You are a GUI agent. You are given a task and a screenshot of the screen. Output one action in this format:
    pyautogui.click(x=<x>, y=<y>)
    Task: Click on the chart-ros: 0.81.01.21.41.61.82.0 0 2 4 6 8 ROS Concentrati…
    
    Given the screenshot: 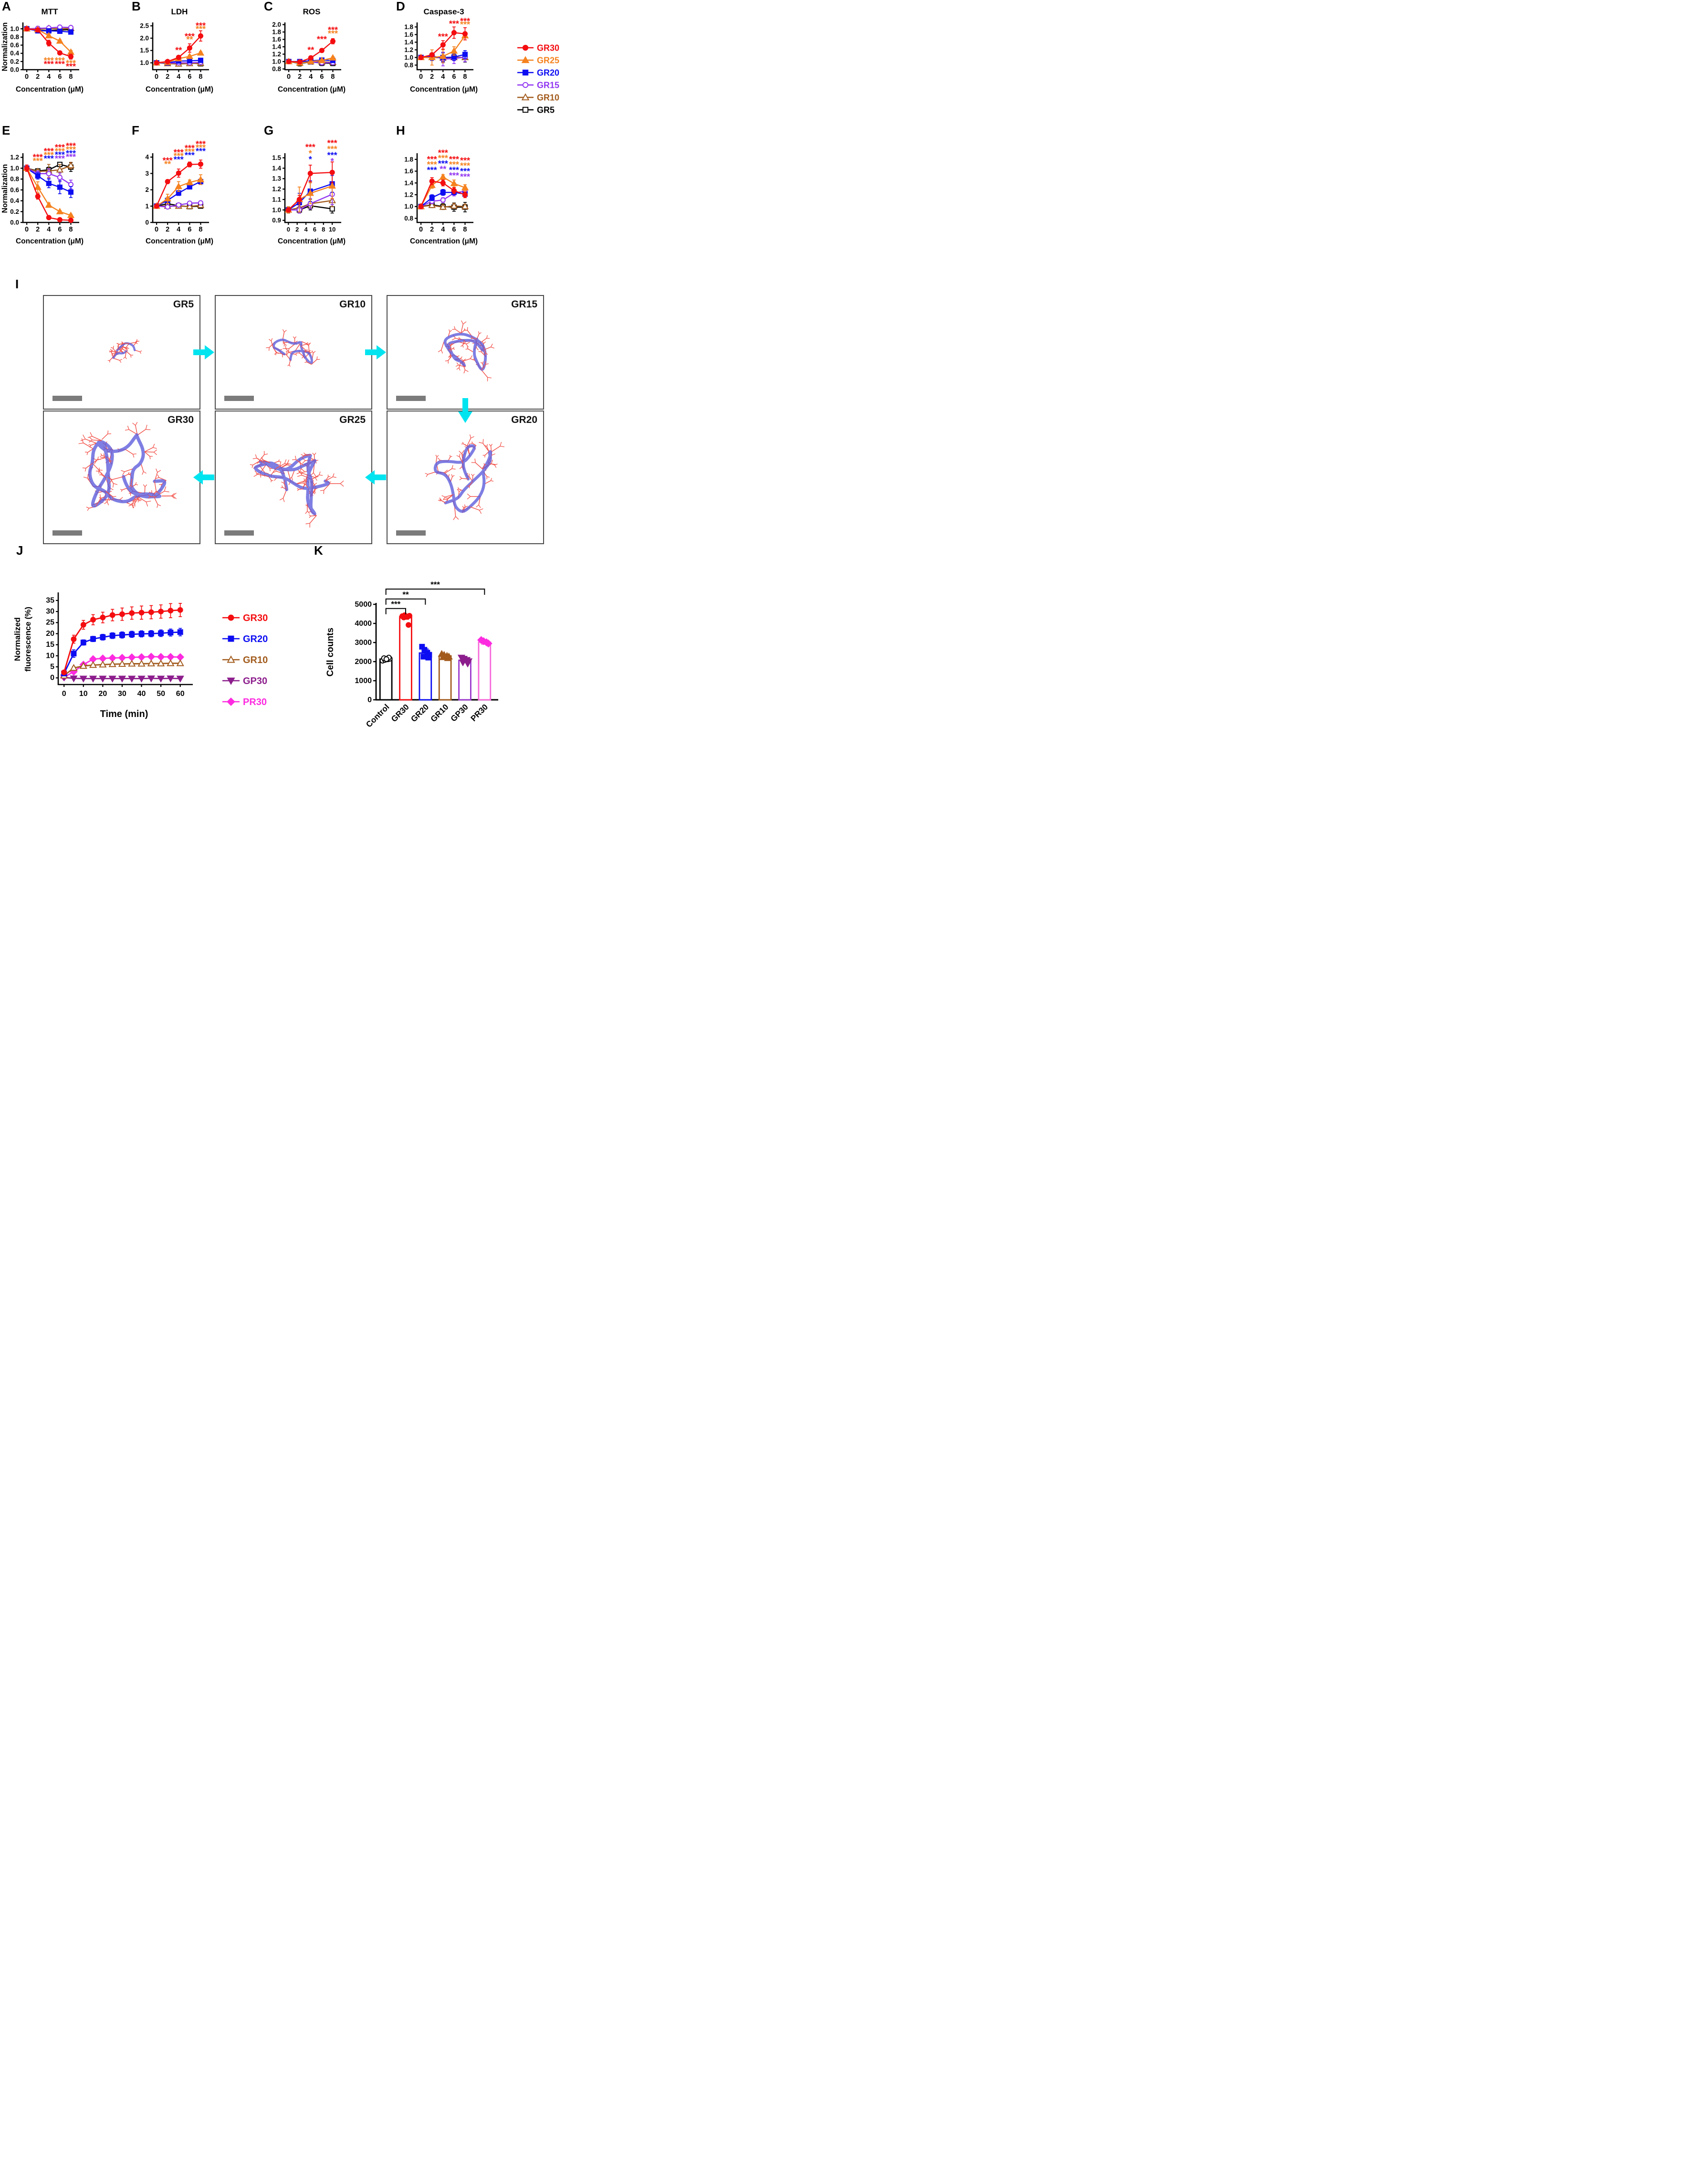 What is the action you would take?
    pyautogui.click(x=309, y=50)
    